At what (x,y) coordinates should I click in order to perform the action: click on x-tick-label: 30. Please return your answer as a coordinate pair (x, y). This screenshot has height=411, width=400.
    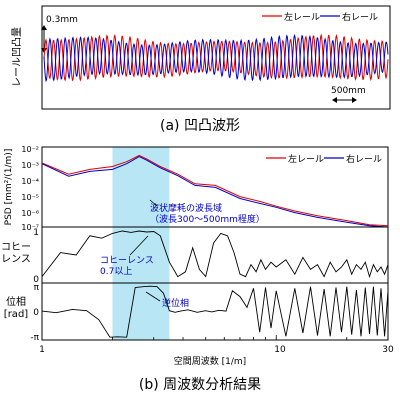
    Looking at the image, I should click on (388, 350).